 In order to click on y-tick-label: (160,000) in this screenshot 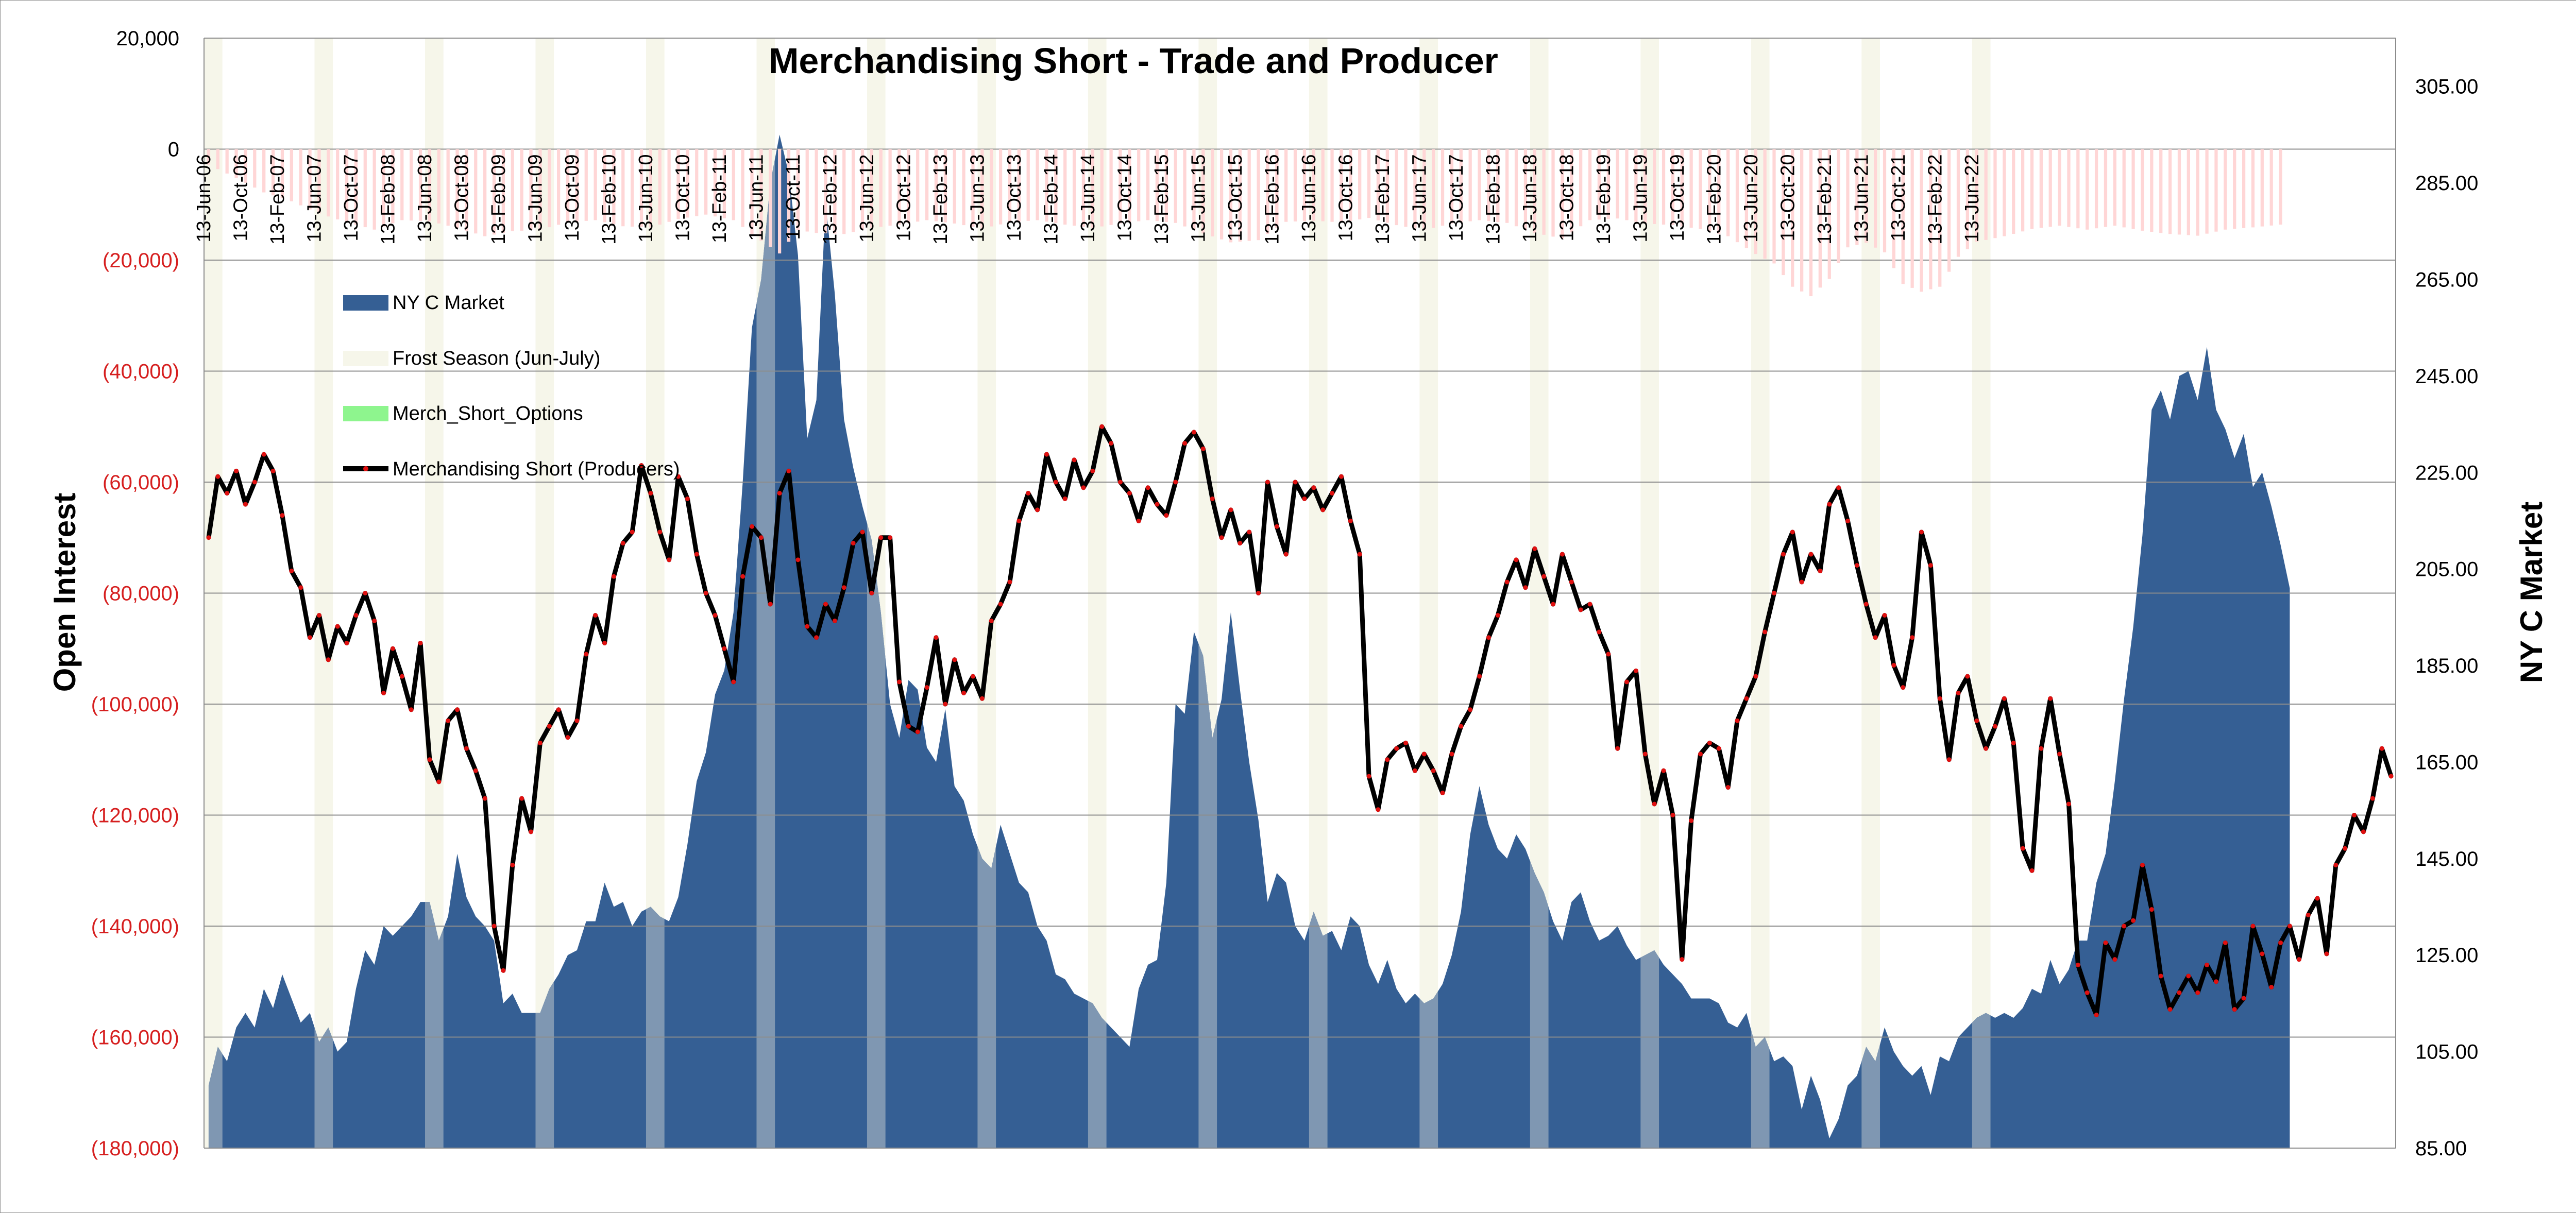, I will do `click(135, 1038)`.